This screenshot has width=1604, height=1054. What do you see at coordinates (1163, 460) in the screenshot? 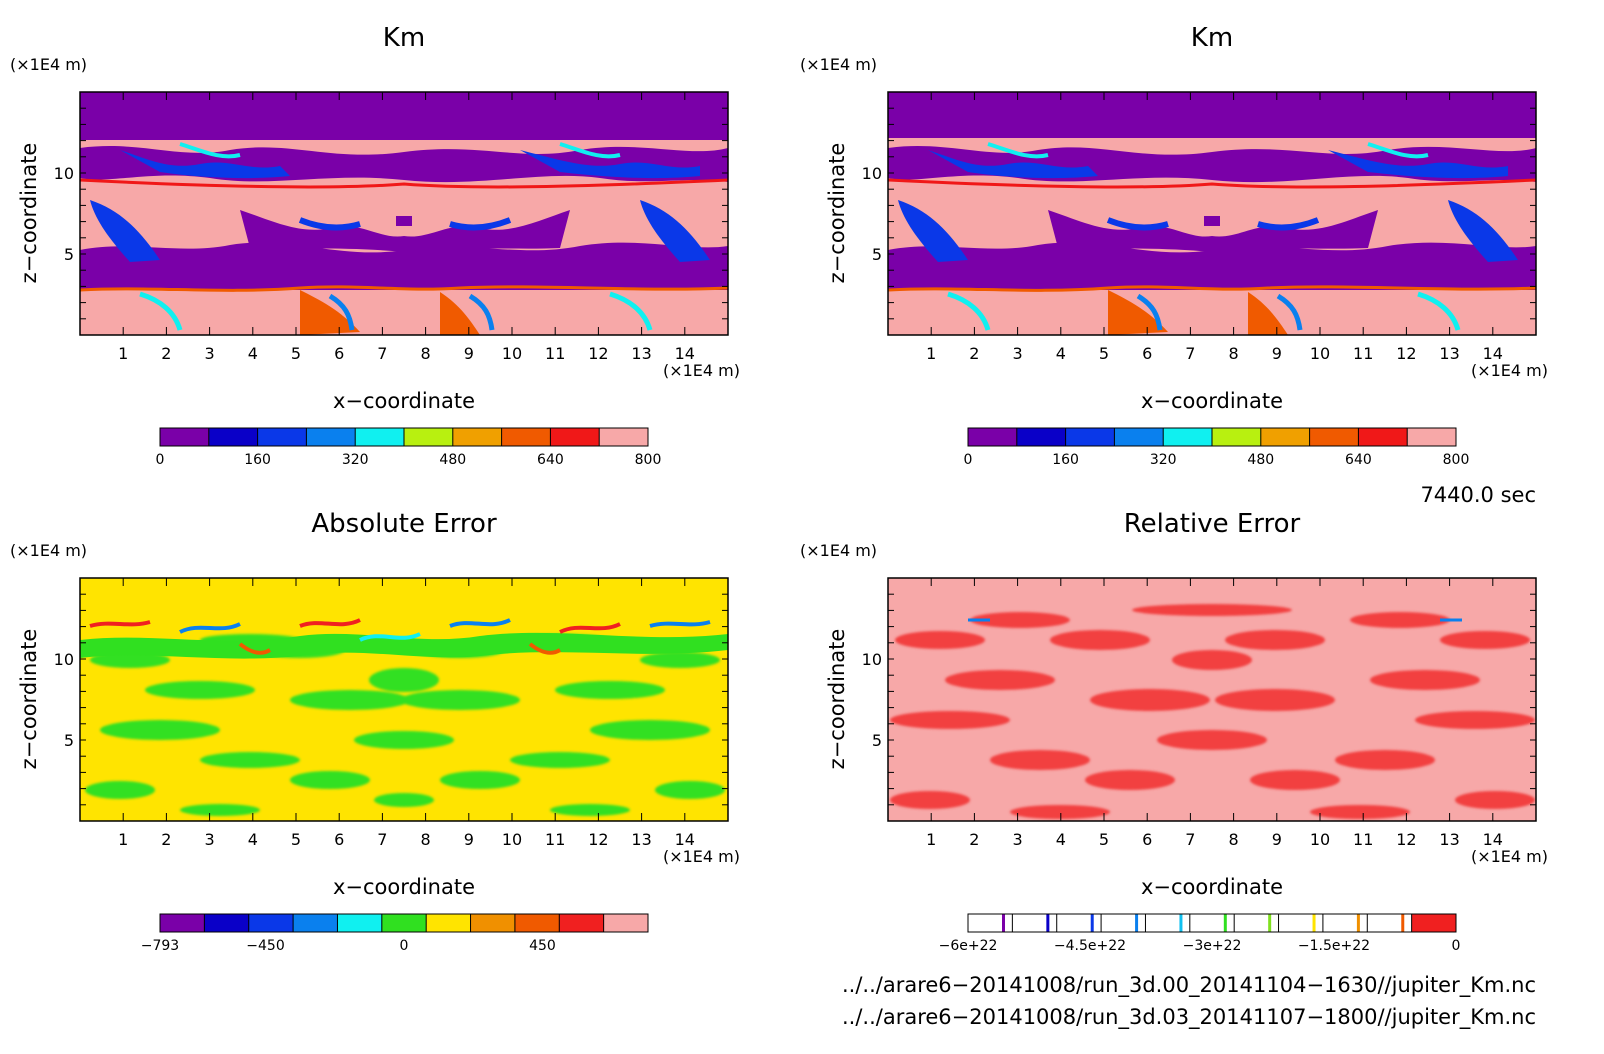
I see `colorbar-tick-label: 320` at bounding box center [1163, 460].